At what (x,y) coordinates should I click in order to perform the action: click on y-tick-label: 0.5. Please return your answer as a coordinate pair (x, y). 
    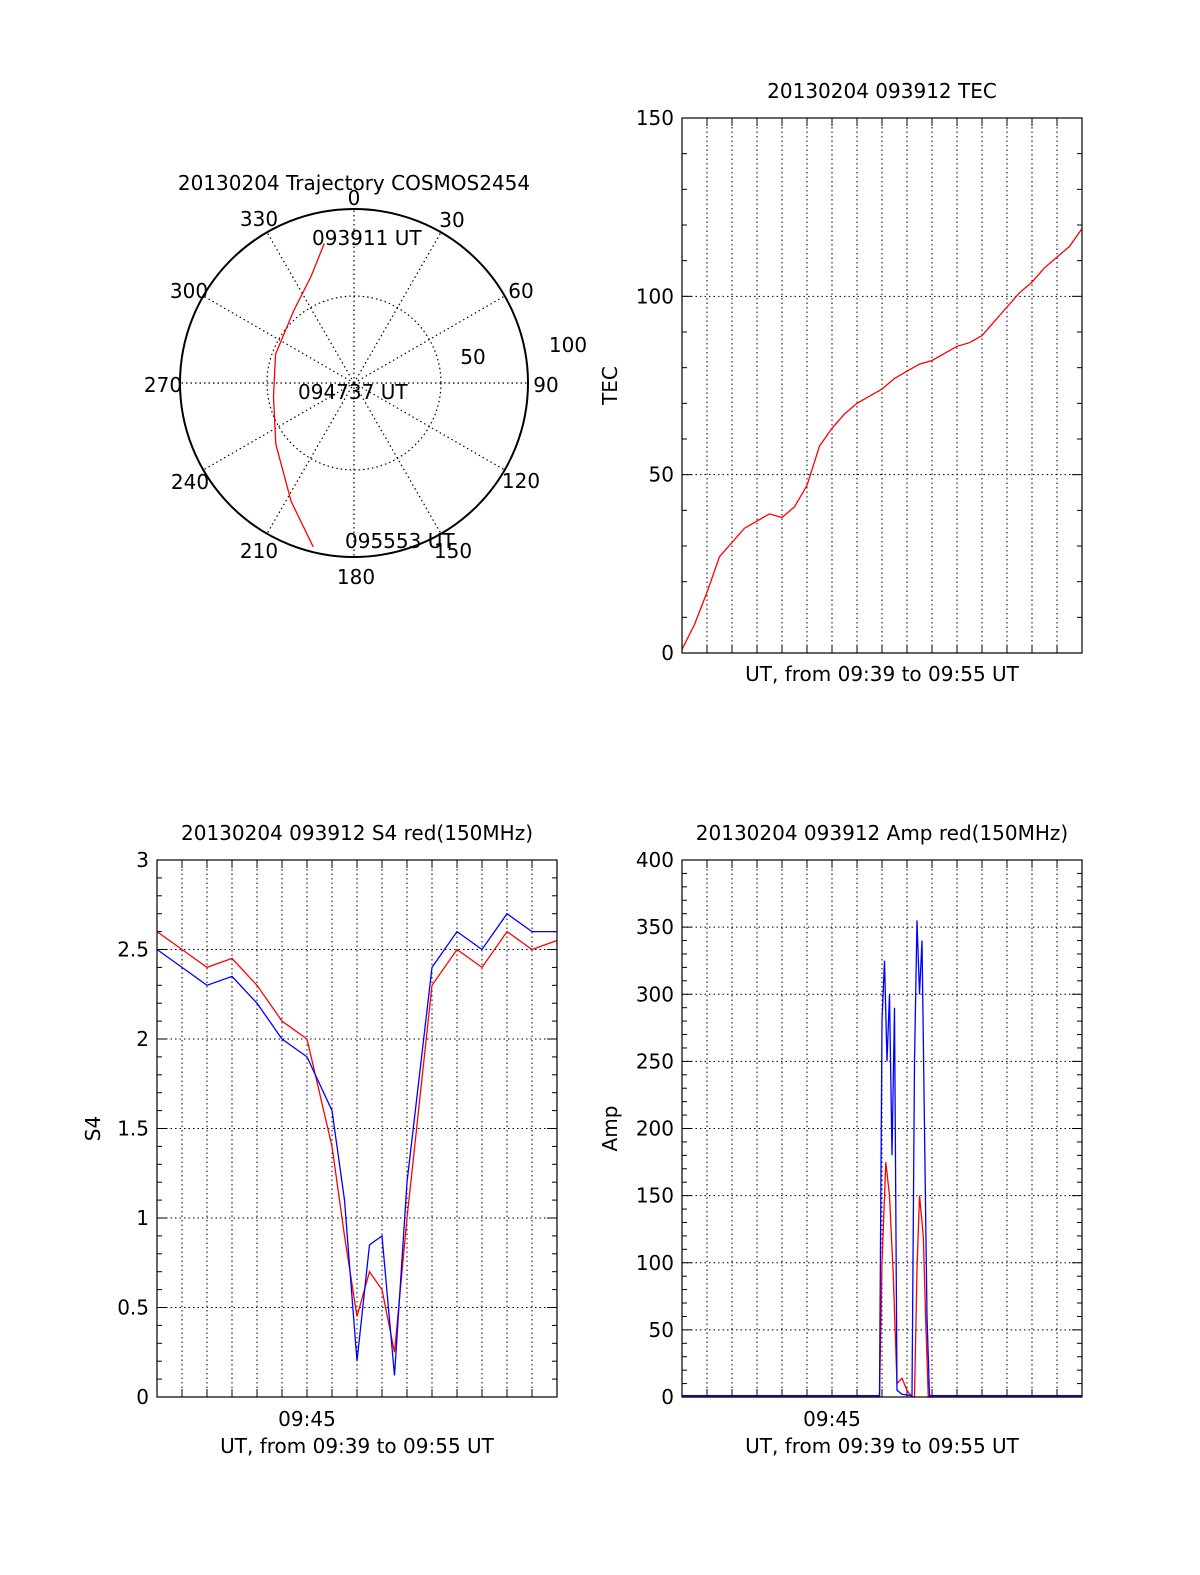
    Looking at the image, I should click on (133, 1308).